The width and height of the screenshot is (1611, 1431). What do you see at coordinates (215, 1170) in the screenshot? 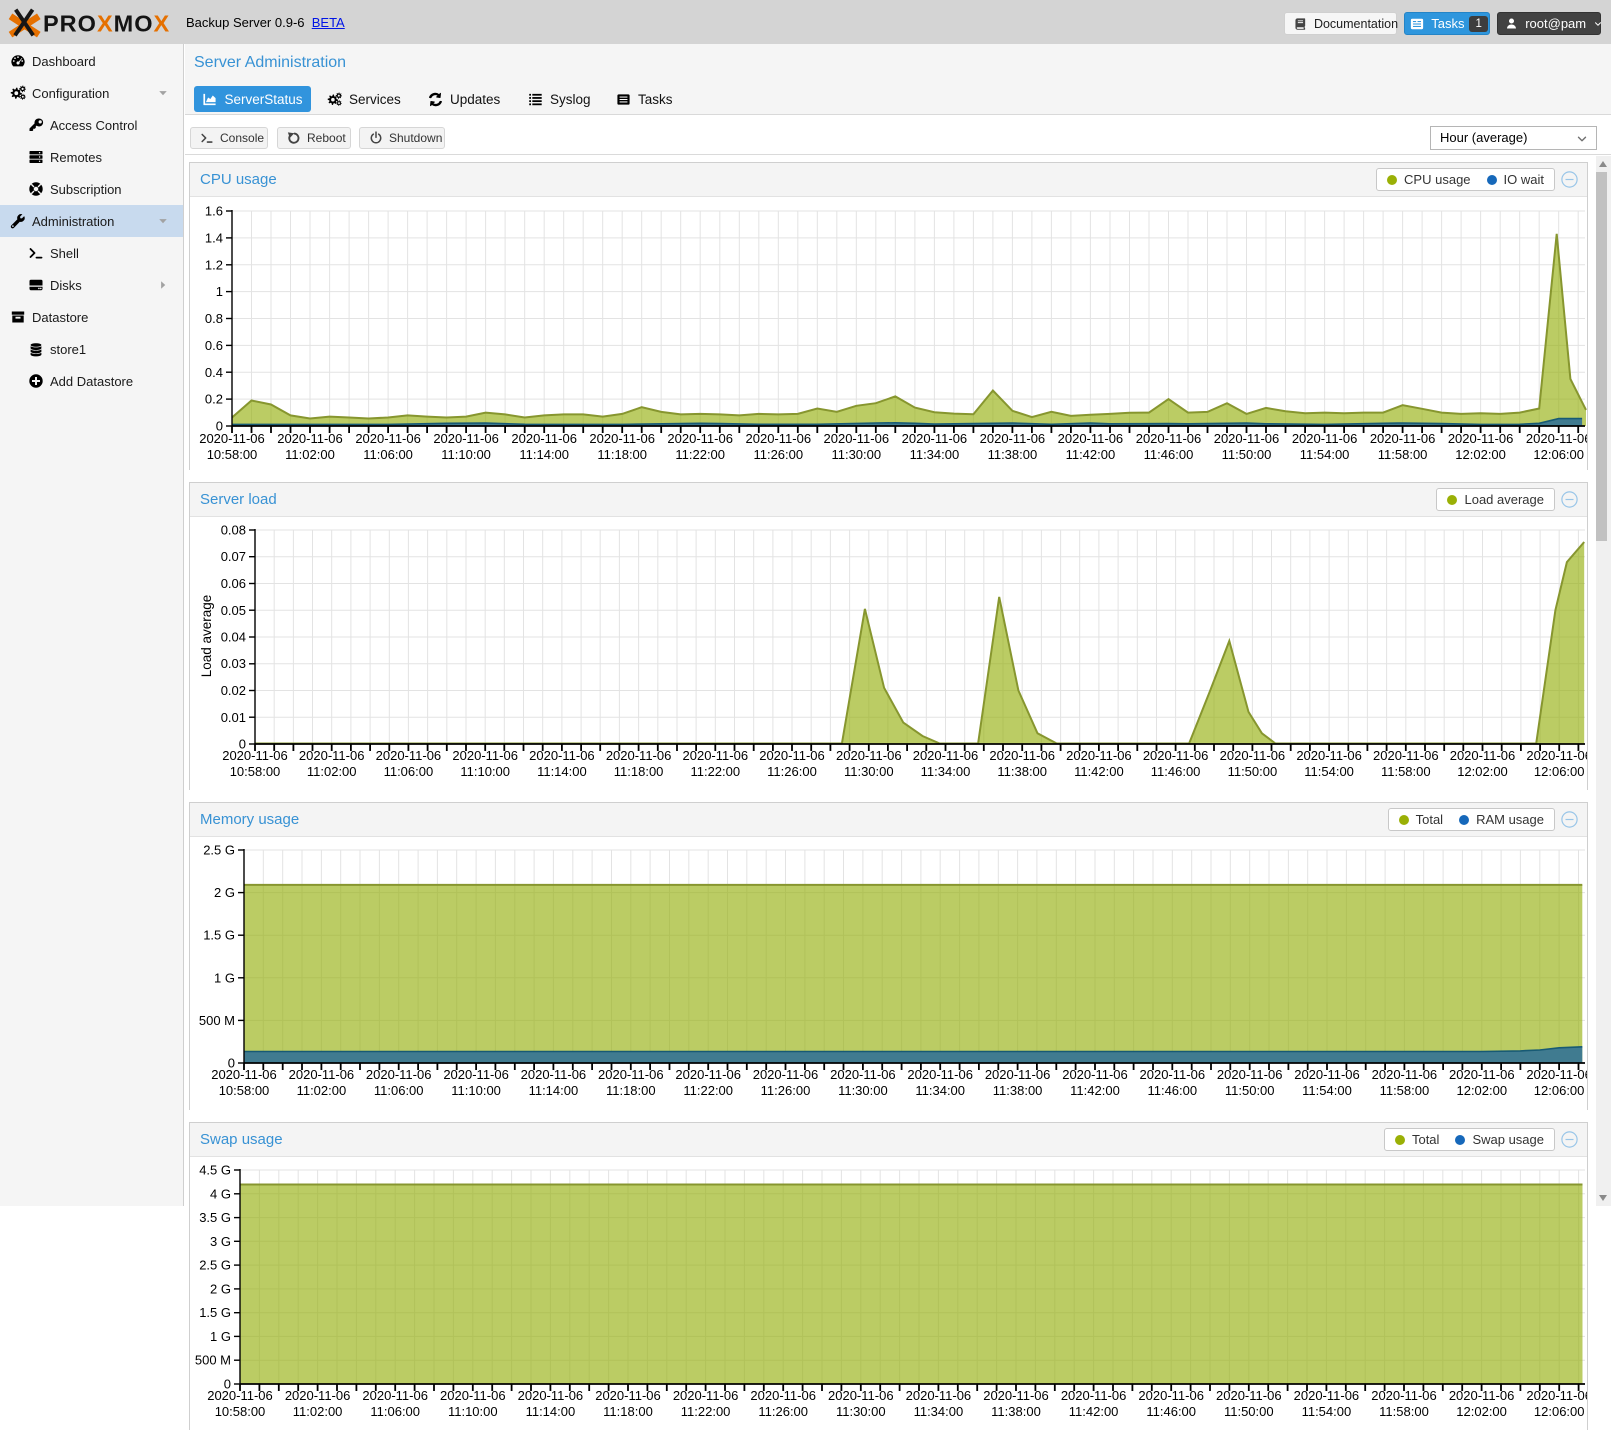
I see `svg-text: 4.5 G` at bounding box center [215, 1170].